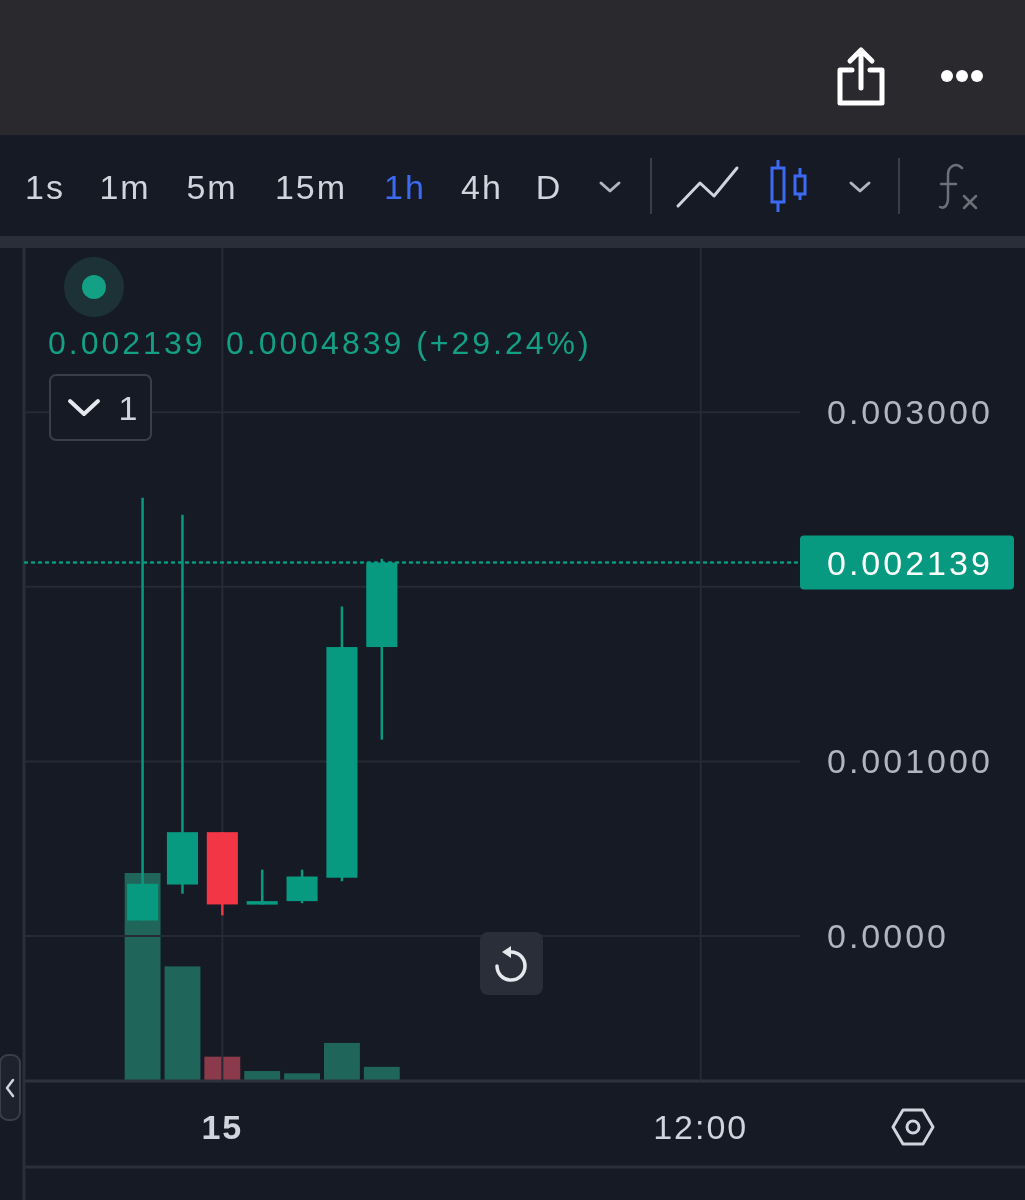  What do you see at coordinates (701, 1127) in the screenshot?
I see `x-tick-label: 12:00` at bounding box center [701, 1127].